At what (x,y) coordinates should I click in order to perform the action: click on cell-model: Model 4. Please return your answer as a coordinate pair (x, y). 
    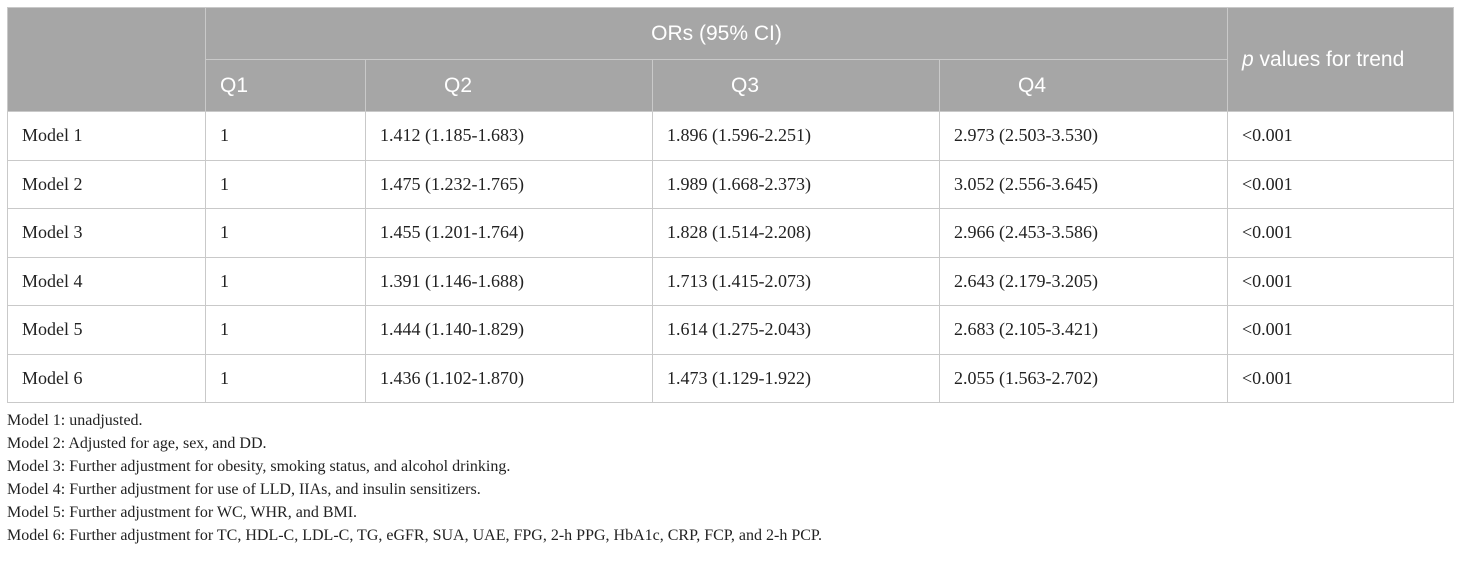
    Looking at the image, I should click on (106, 281).